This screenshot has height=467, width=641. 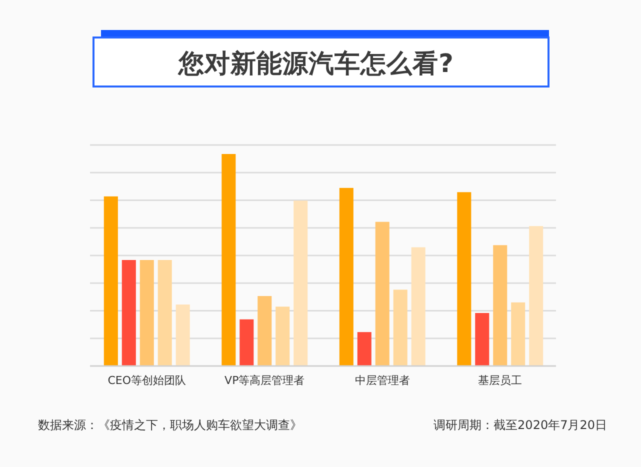 I want to click on chart-title: 您对新能源汽车怎么看?, so click(x=316, y=64).